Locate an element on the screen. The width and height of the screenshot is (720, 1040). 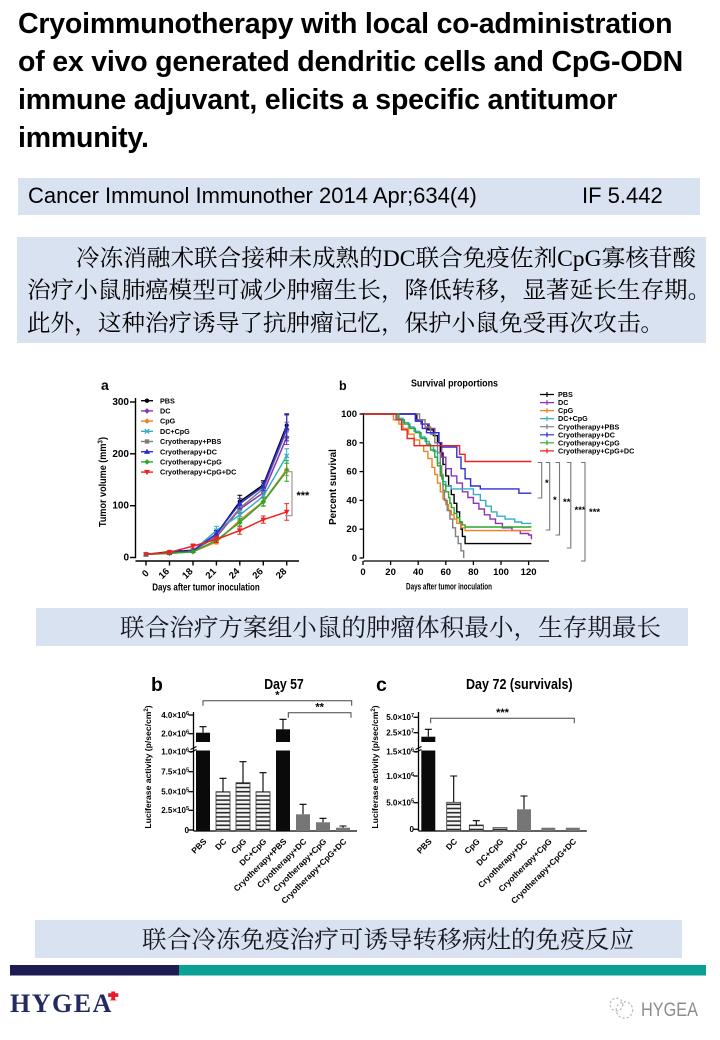
svg-text: 16 is located at coordinates (164, 573).